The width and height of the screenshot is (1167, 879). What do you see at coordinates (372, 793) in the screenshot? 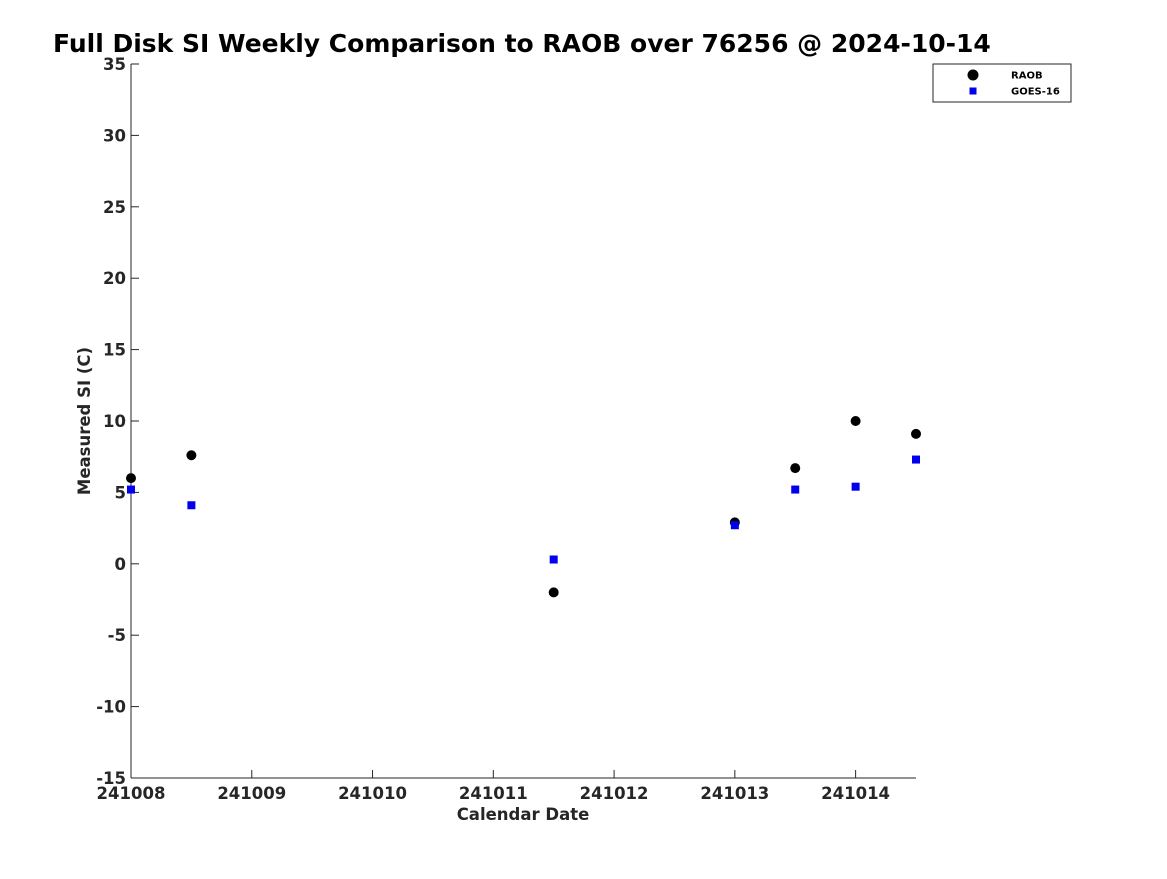
I see `x-tick-label: 241010` at bounding box center [372, 793].